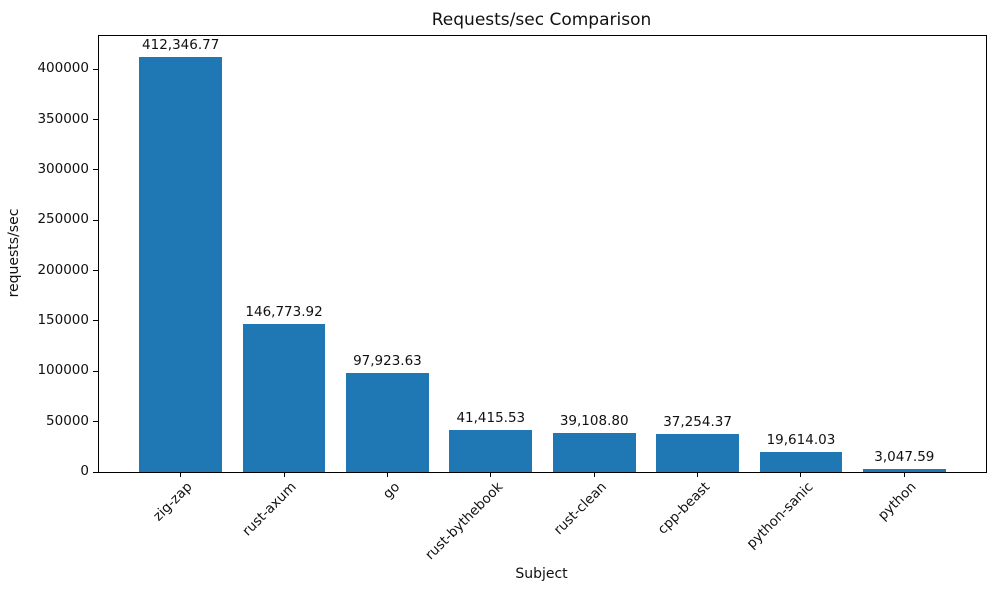 This screenshot has width=1000, height=600. What do you see at coordinates (181, 44) in the screenshot?
I see `bar-value-label: 412,346.77` at bounding box center [181, 44].